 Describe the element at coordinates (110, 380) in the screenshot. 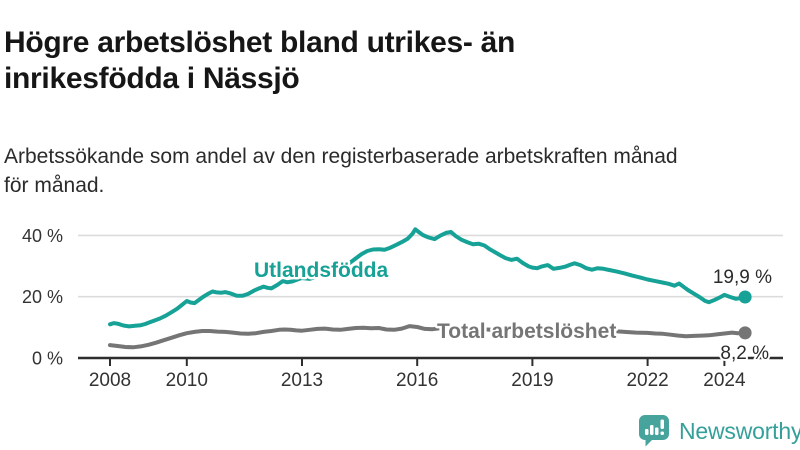

I see `x-tick-label: 2008` at that location.